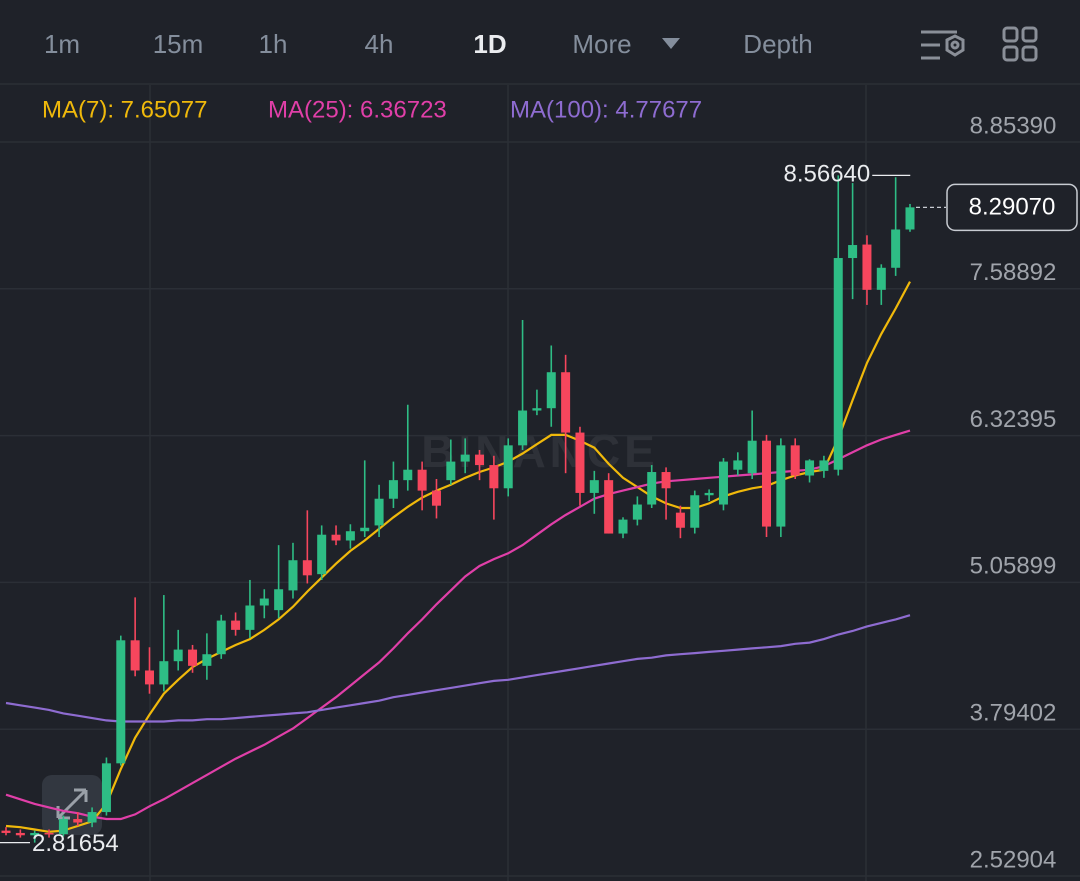 This screenshot has height=881, width=1080. Describe the element at coordinates (1013, 713) in the screenshot. I see `y-tick-label: 3.79402` at that location.